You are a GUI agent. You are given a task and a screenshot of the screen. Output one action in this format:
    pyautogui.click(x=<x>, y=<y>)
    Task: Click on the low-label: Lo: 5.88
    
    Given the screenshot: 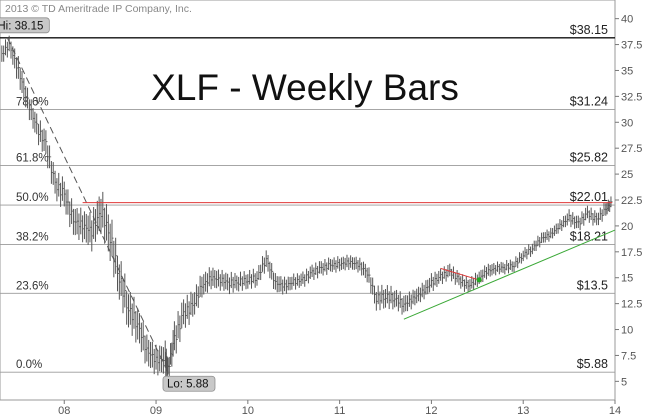 What is the action you would take?
    pyautogui.click(x=188, y=385)
    